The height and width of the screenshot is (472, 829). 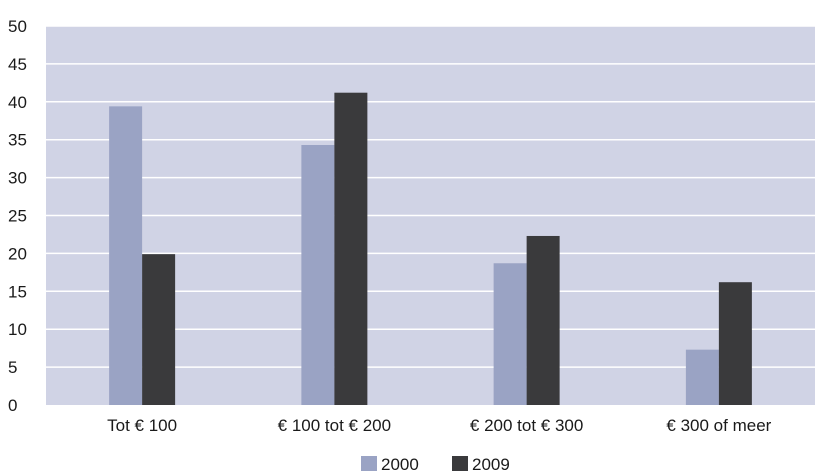 I want to click on legend-swatch-2000, so click(x=369, y=463).